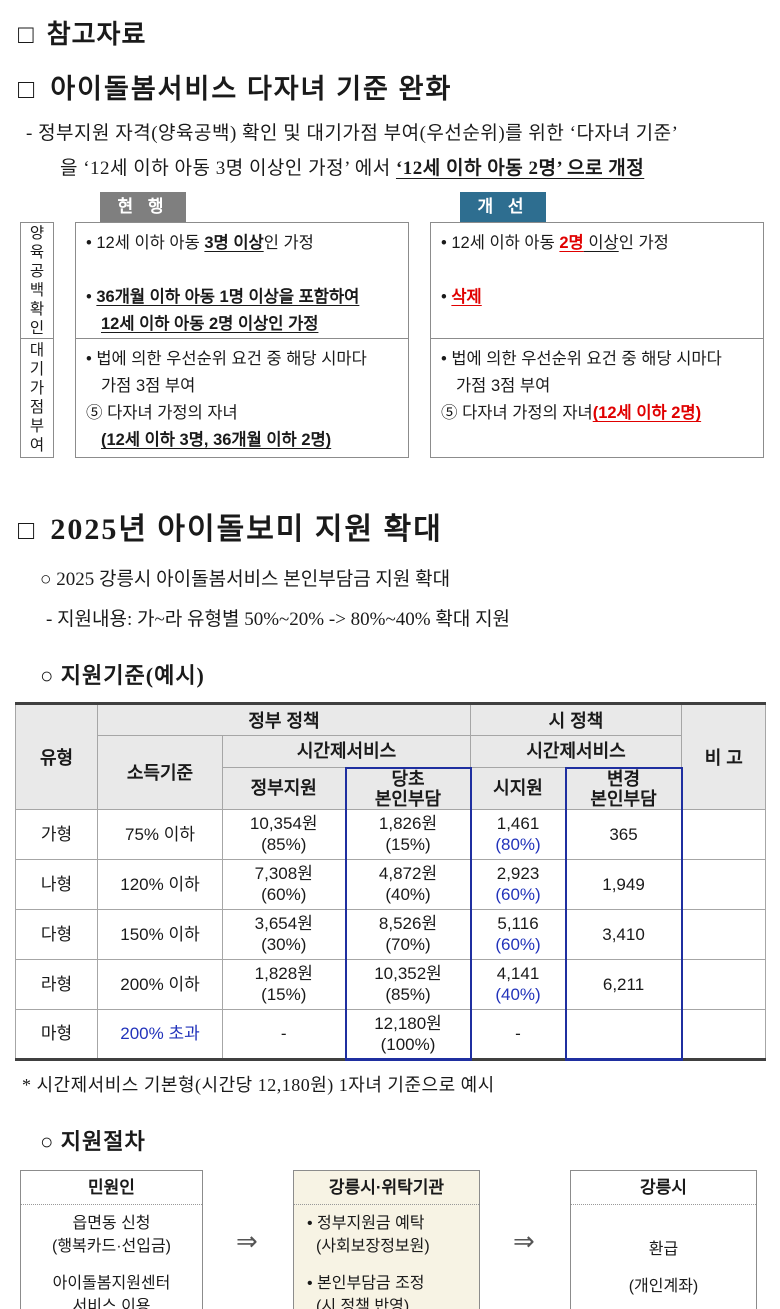 This screenshot has height=1309, width=780. What do you see at coordinates (122, 675) in the screenshot?
I see `criteria-heading: ○ 지원기준(예시)` at bounding box center [122, 675].